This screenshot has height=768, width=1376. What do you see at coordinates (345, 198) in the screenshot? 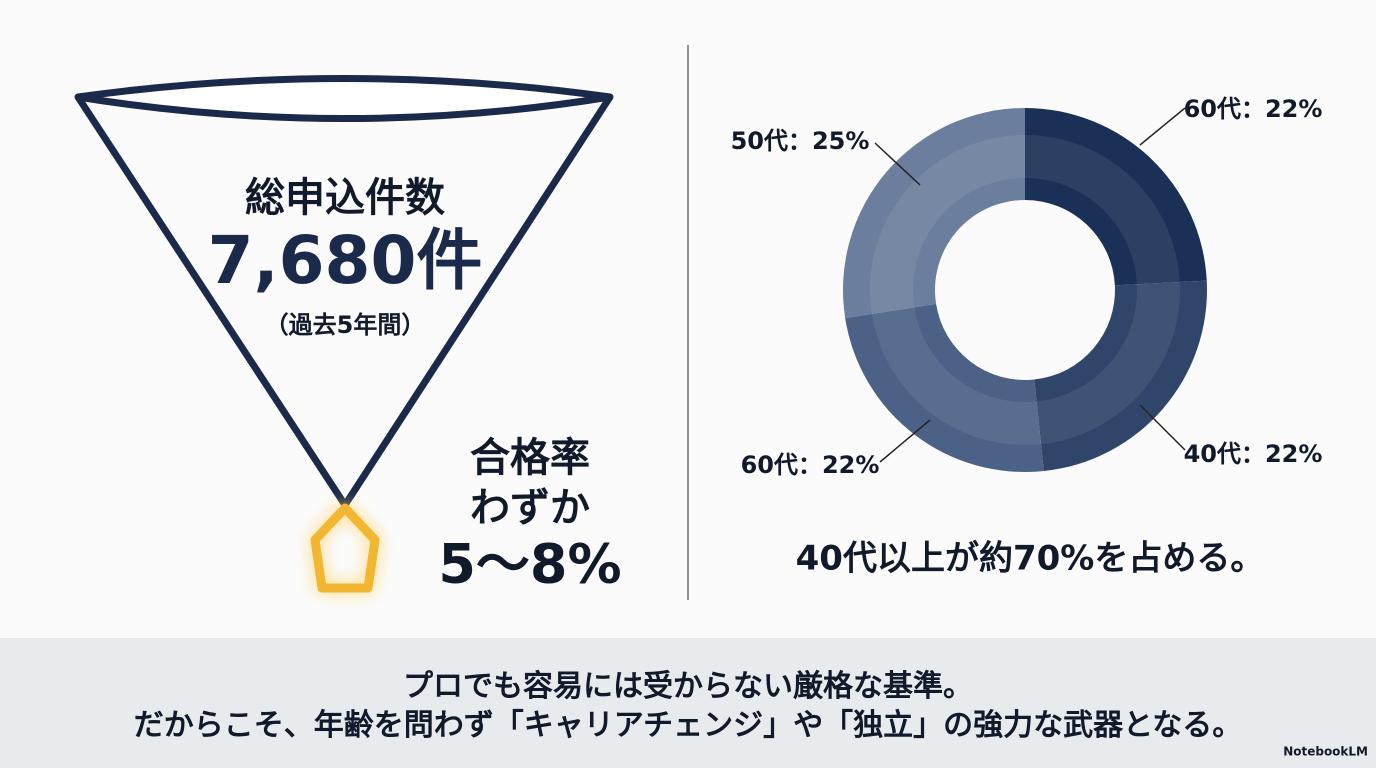
I see `funnel-title: 総申込件数` at bounding box center [345, 198].